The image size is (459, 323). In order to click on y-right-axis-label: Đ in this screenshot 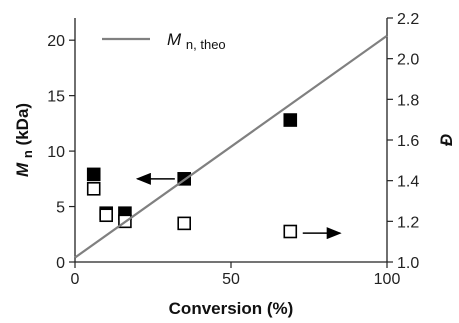, I will do `click(446, 140)`.